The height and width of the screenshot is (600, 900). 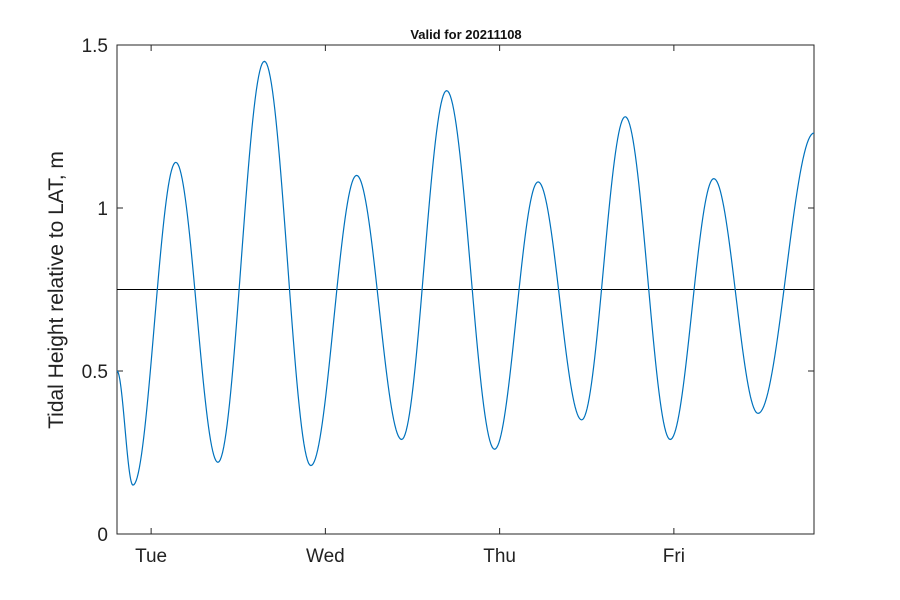 What do you see at coordinates (151, 556) in the screenshot?
I see `x-tick-label-0: Tue` at bounding box center [151, 556].